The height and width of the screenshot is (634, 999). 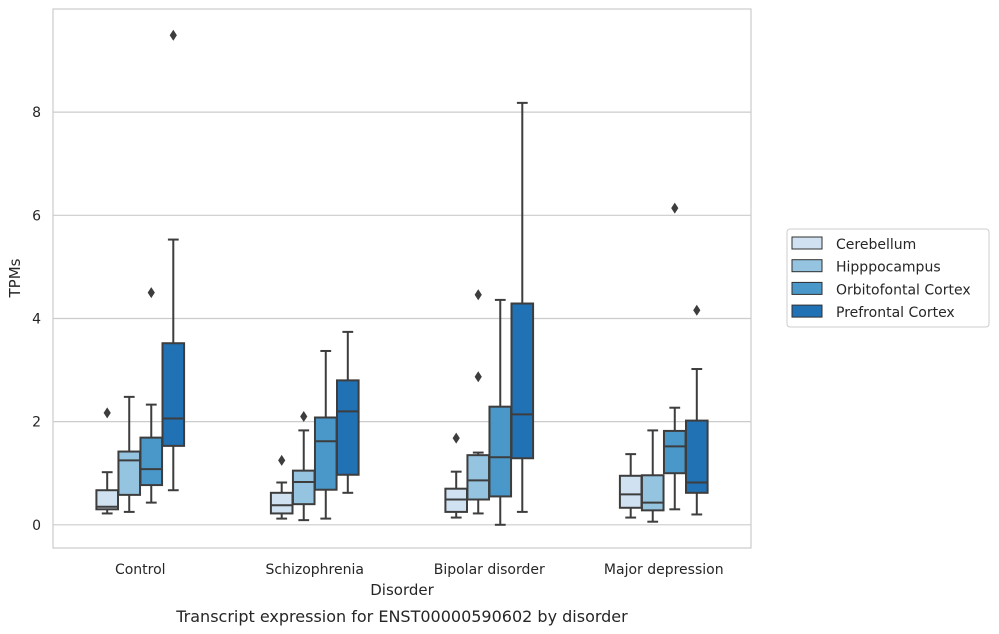 I want to click on legend-label: Prefrontal Cortex, so click(x=895, y=313).